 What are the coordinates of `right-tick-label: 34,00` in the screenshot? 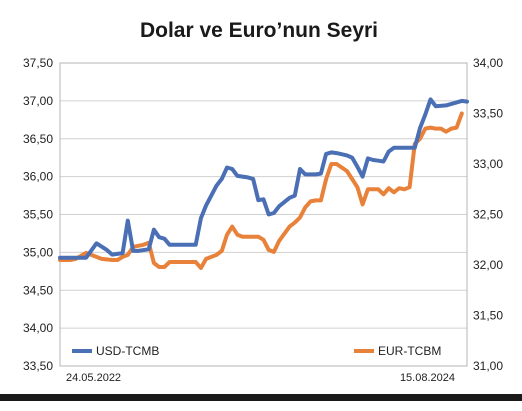 It's located at (488, 63).